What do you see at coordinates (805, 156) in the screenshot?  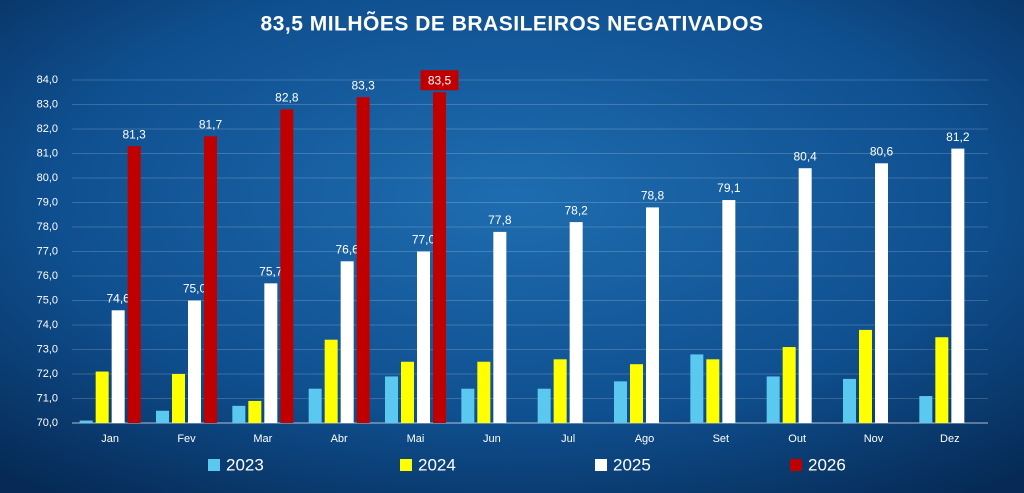 I see `value-label: 80,4` at bounding box center [805, 156].